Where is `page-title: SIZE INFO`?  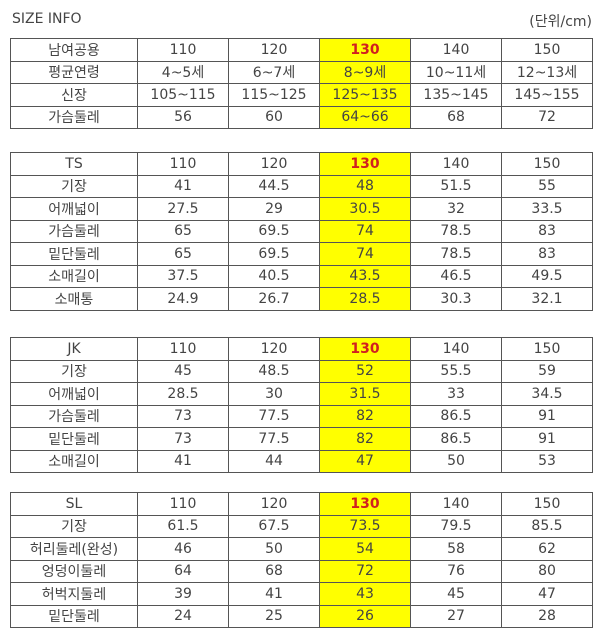 page-title: SIZE INFO is located at coordinates (47, 19).